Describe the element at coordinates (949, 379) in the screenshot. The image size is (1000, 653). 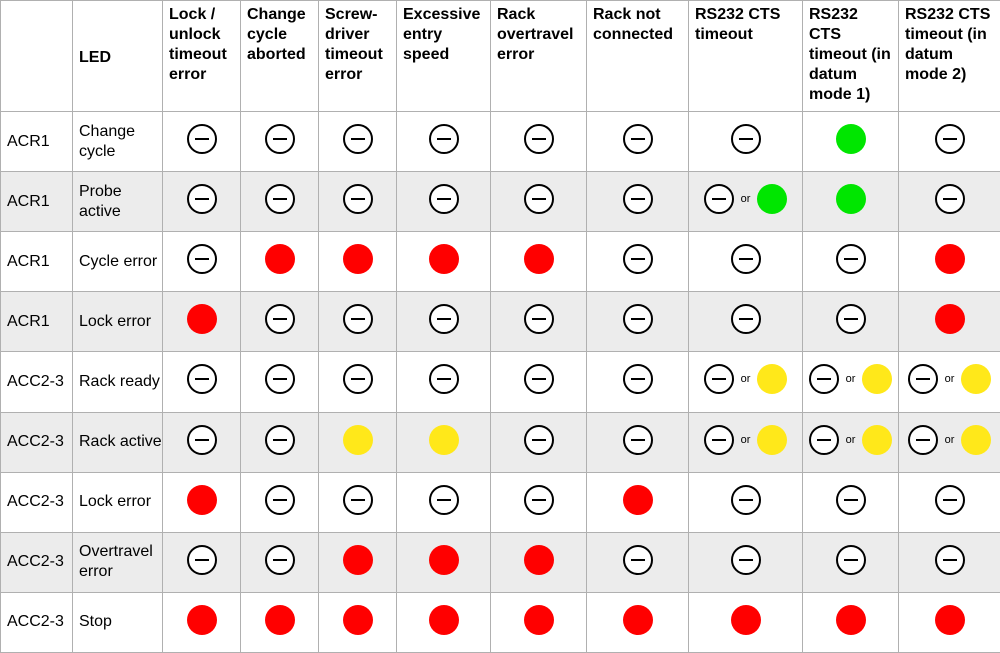
I see `state-indicator: or` at that location.